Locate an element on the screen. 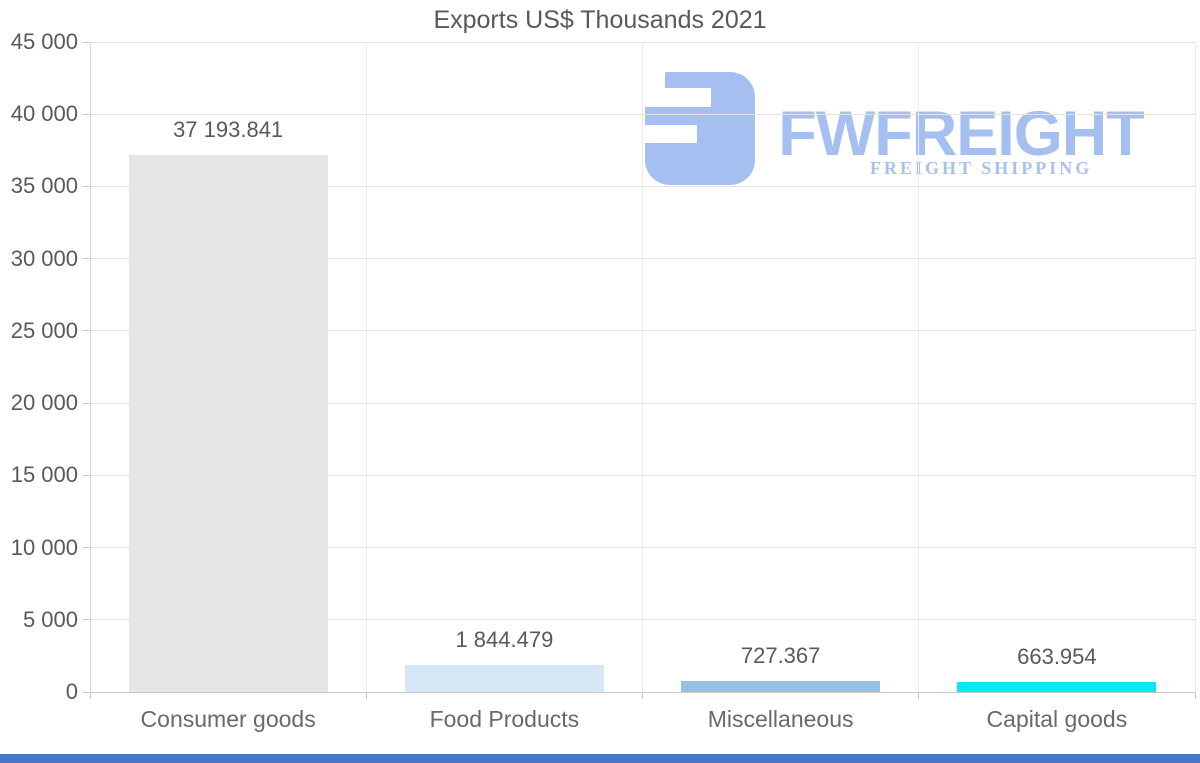 The width and height of the screenshot is (1200, 763). logo-mark-icon is located at coordinates (700, 128).